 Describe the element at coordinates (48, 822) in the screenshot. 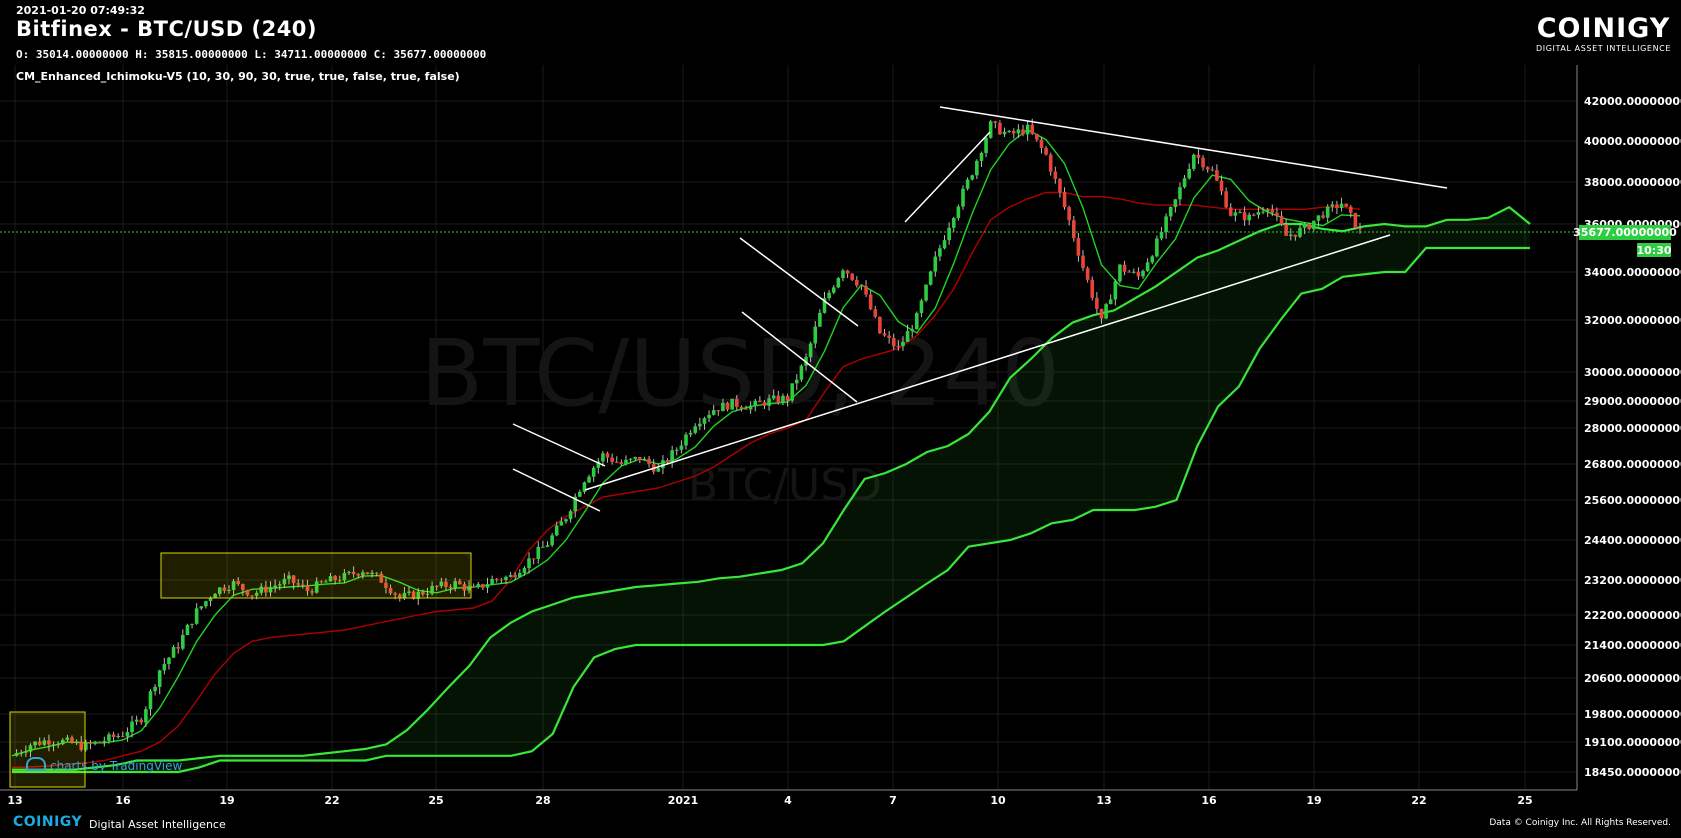

I see `footer-logo: COINIGY` at that location.